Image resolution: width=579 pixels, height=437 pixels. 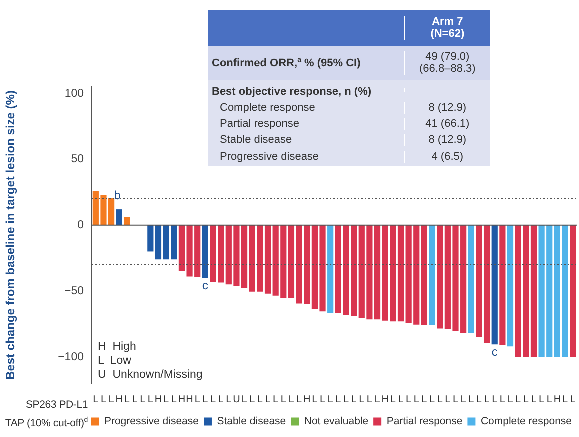 I want to click on legend-label: Partial response, so click(x=424, y=422).